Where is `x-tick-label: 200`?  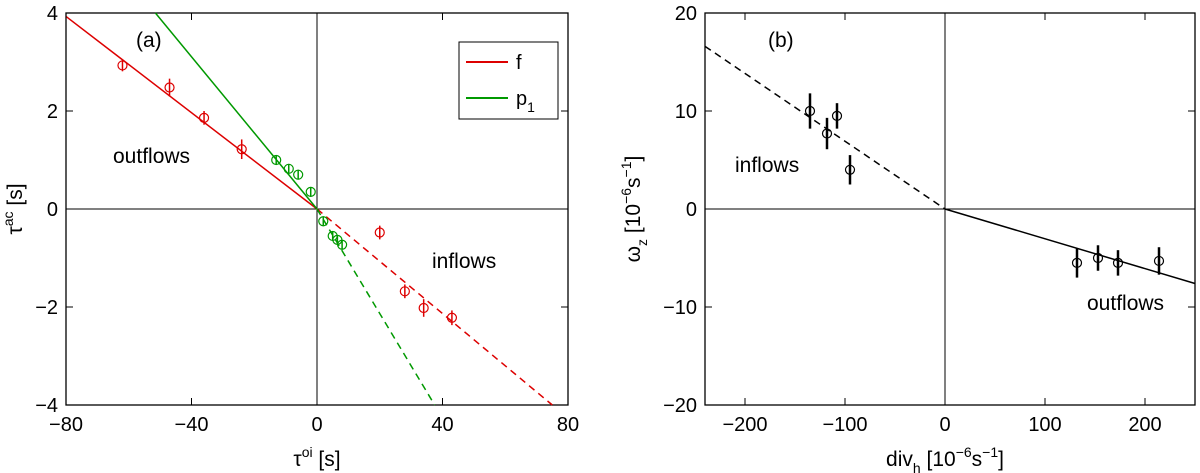
x-tick-label: 200 is located at coordinates (1144, 425).